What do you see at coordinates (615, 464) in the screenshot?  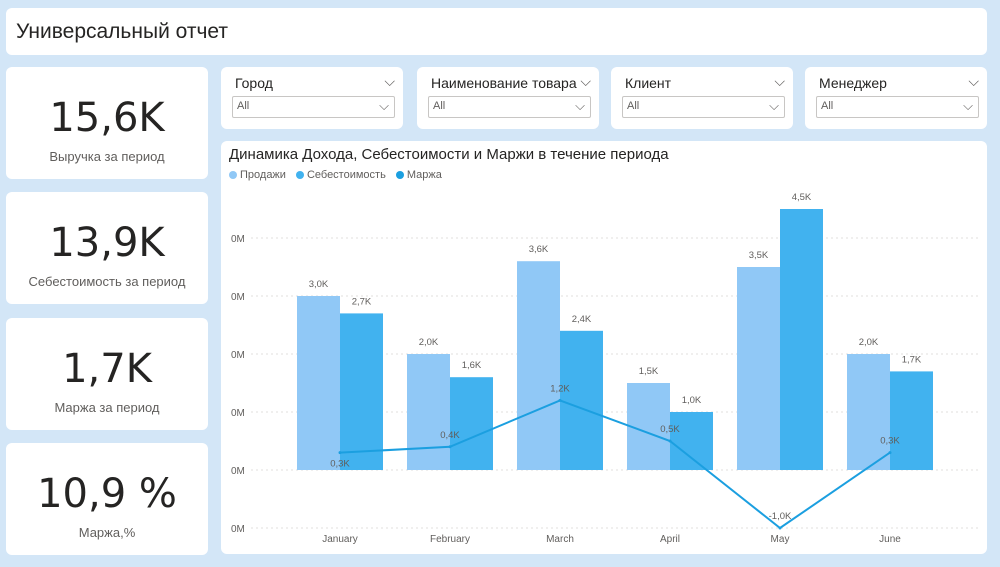 I see `line-margin` at bounding box center [615, 464].